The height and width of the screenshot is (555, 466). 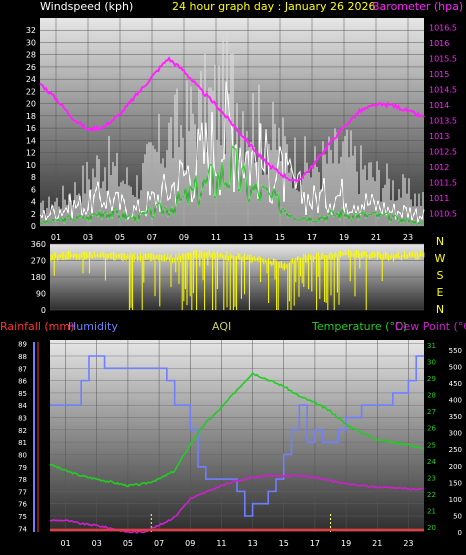 I want to click on temperature-tick-label: 21, so click(x=431, y=511).